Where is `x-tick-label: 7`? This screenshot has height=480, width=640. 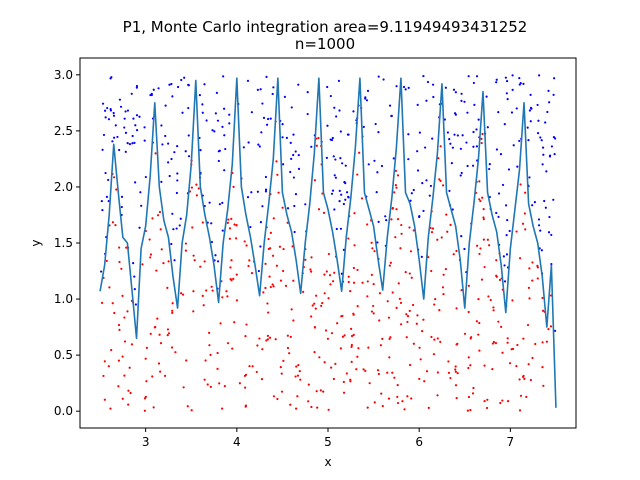
x-tick-label: 7 is located at coordinates (511, 442).